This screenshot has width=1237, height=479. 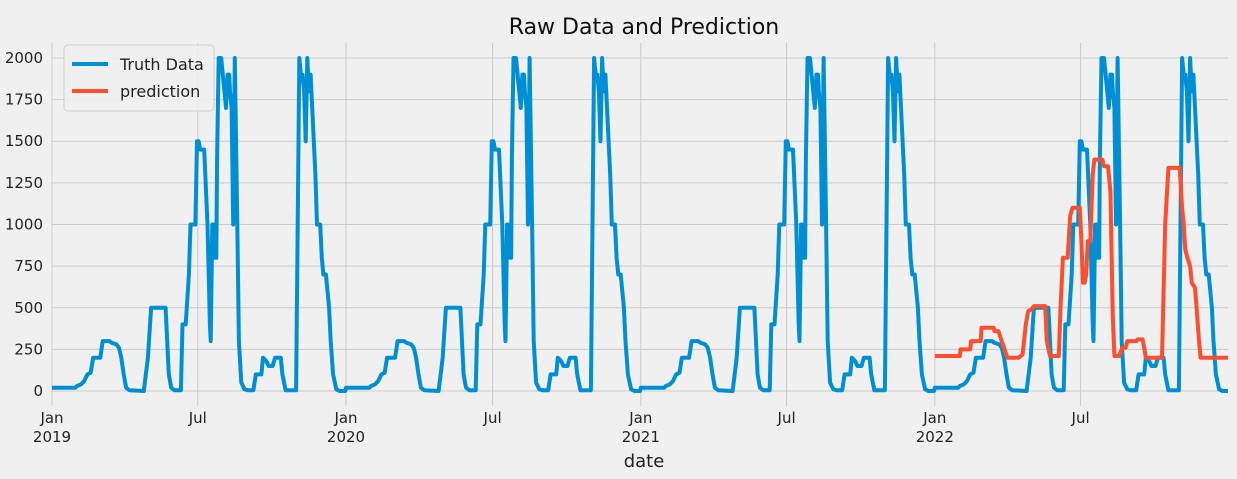 I want to click on legend-label-truth: Truth Data, so click(x=161, y=64).